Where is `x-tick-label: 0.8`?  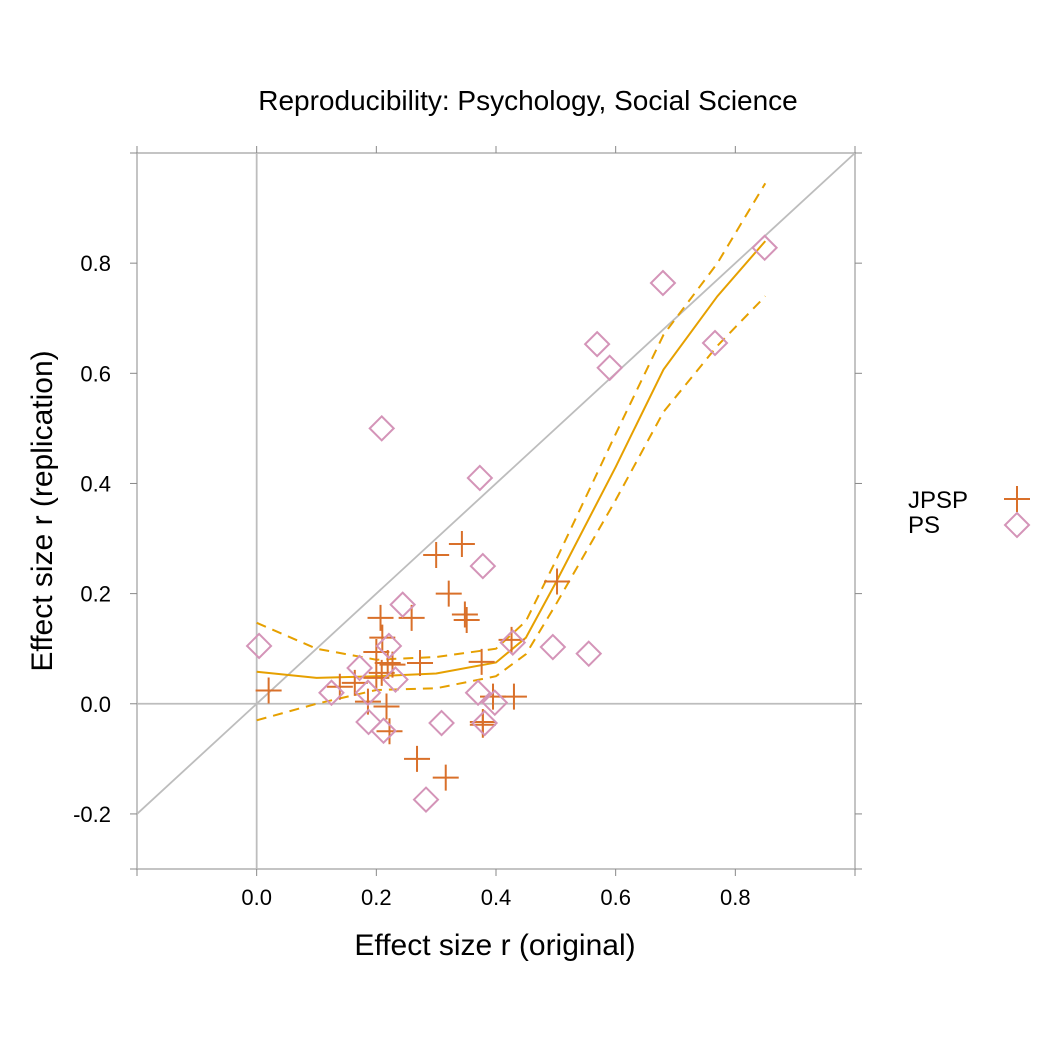
x-tick-label: 0.8 is located at coordinates (735, 897).